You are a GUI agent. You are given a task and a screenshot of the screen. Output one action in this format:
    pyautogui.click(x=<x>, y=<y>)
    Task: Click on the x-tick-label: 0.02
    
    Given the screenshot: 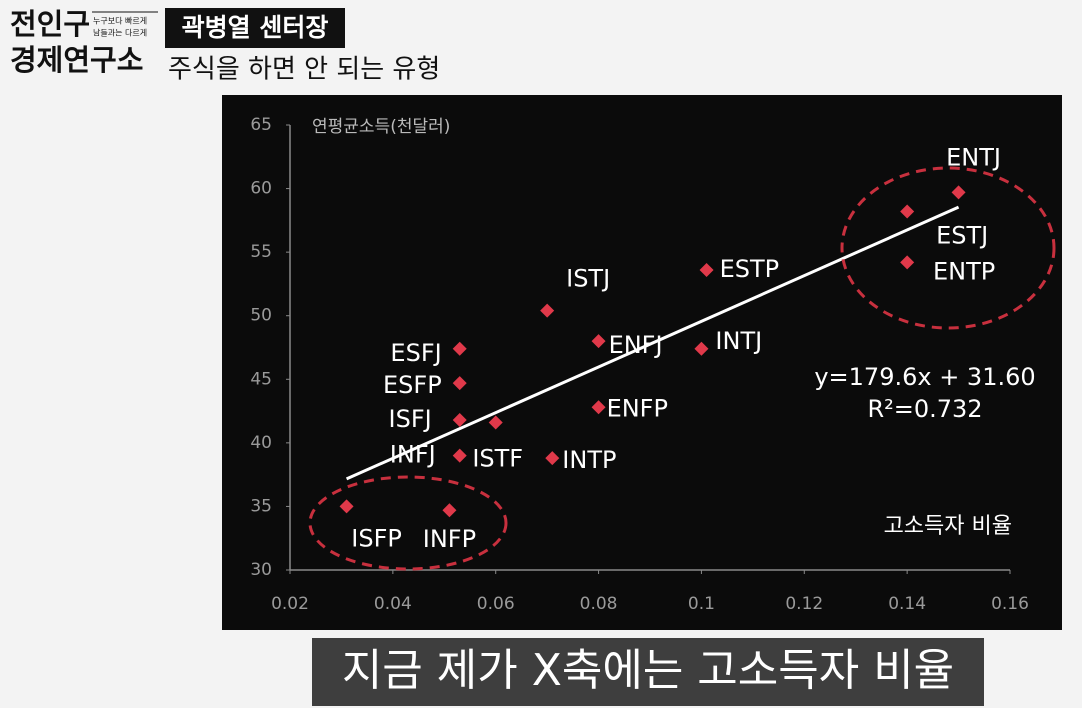 What is the action you would take?
    pyautogui.click(x=290, y=604)
    